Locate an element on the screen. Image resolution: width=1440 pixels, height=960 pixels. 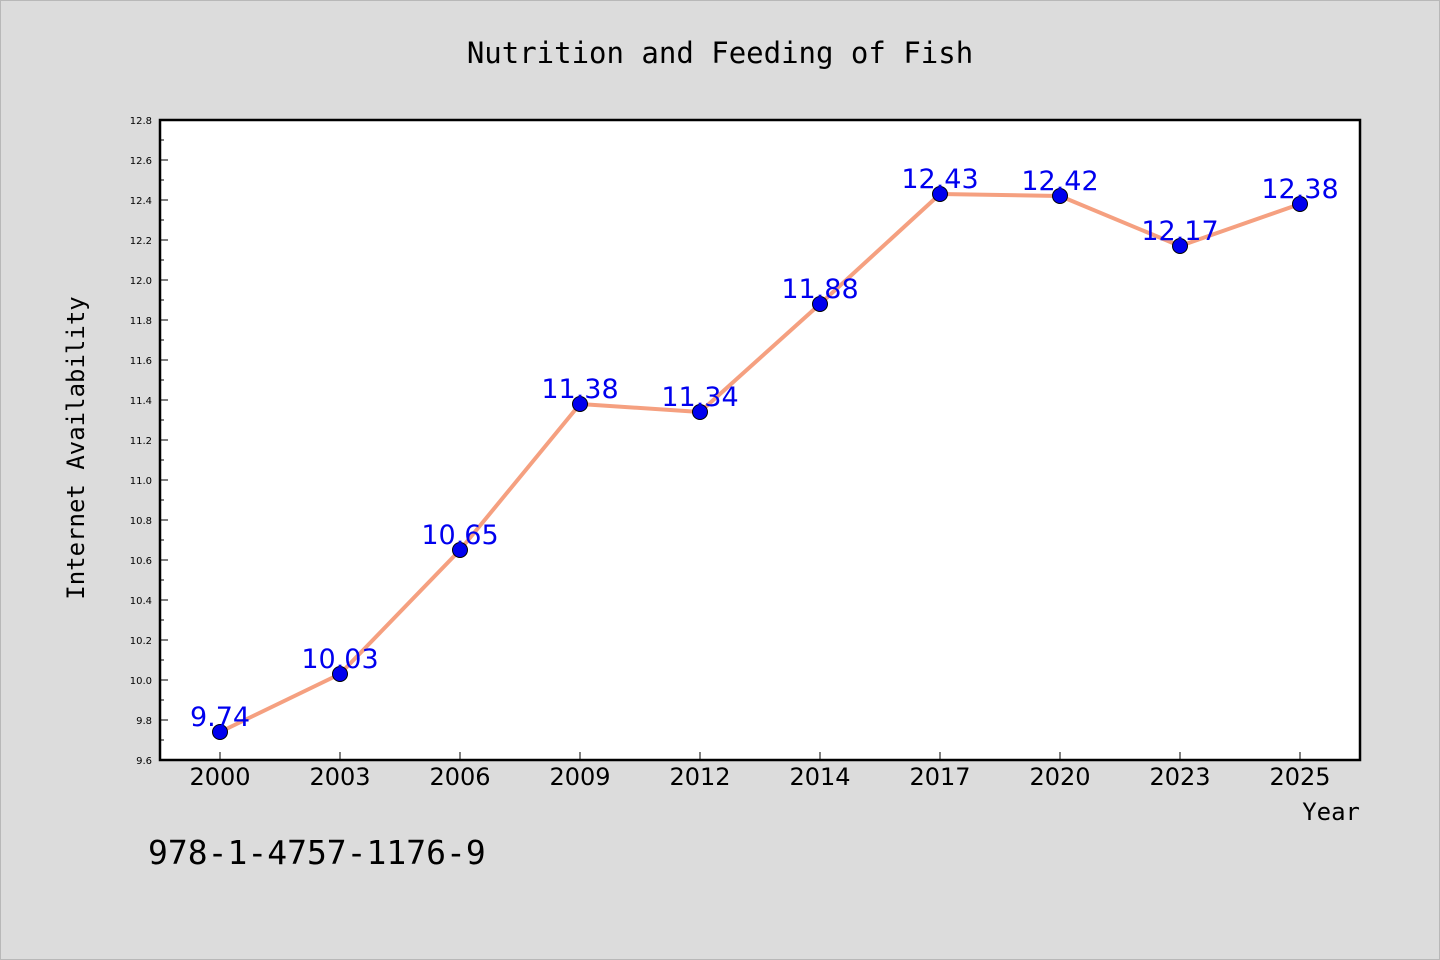
y-tick-label: 11.4 is located at coordinates (141, 401).